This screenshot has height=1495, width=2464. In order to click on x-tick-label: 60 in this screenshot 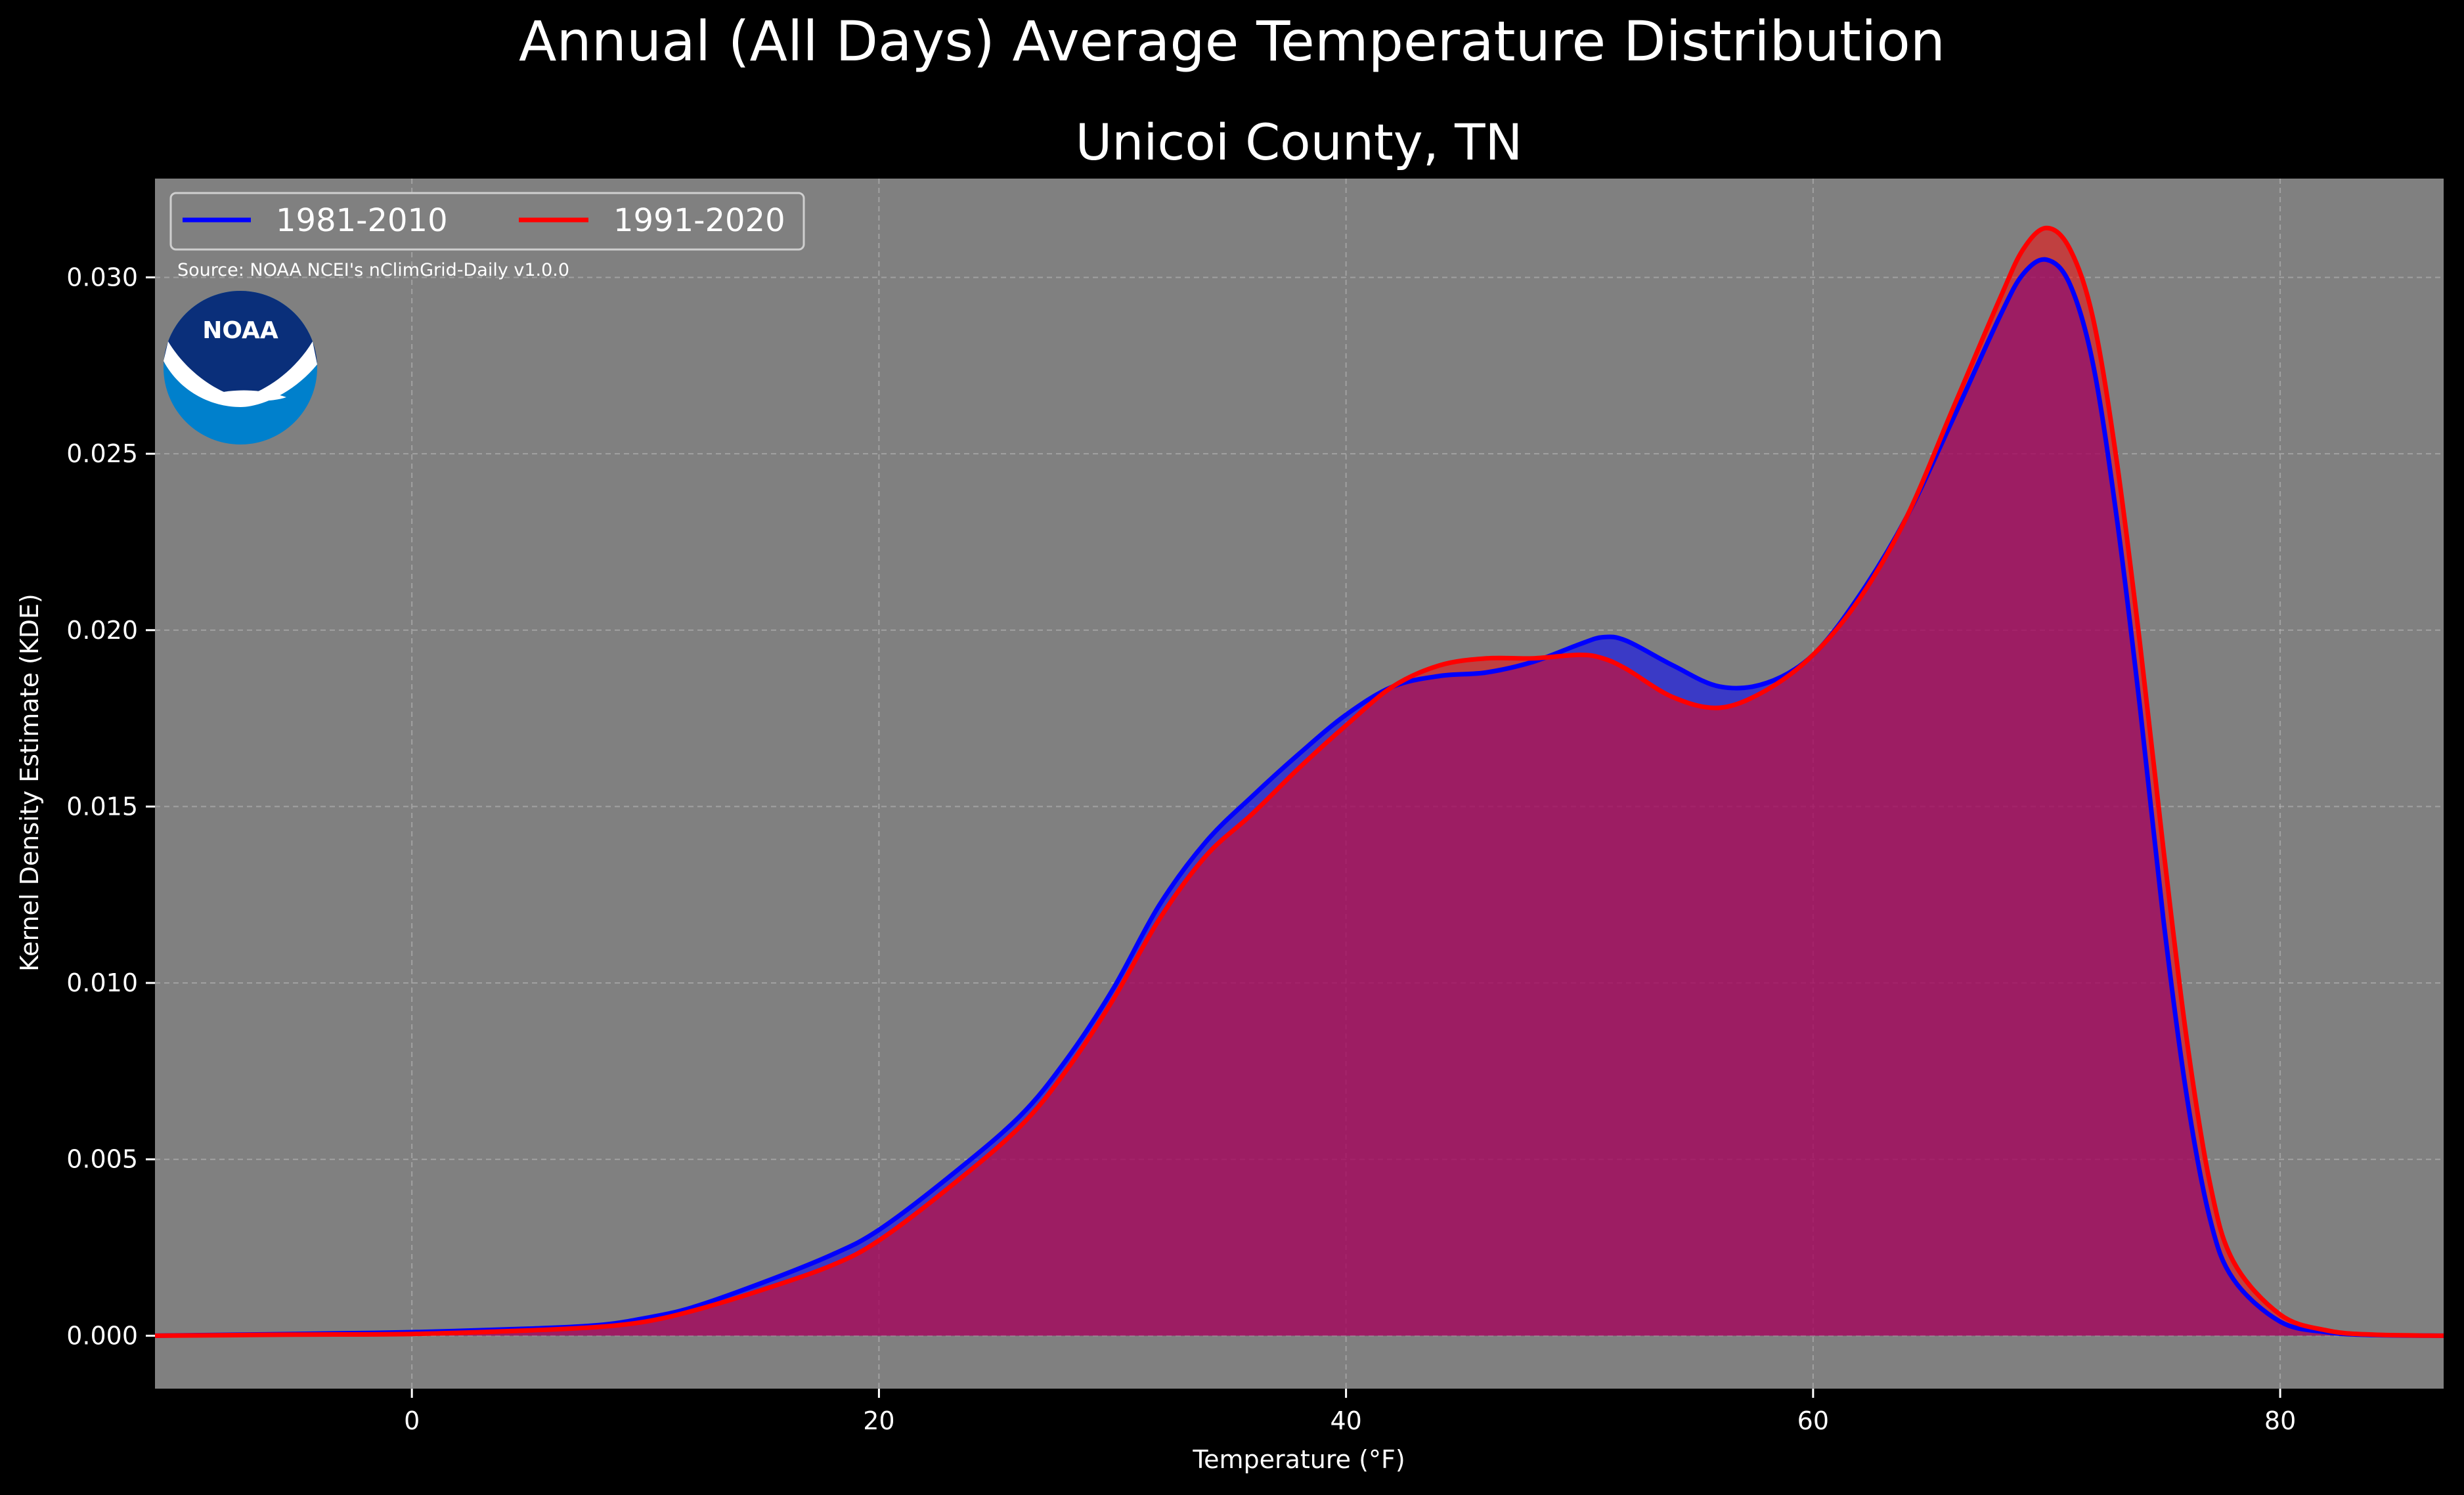, I will do `click(1813, 1420)`.